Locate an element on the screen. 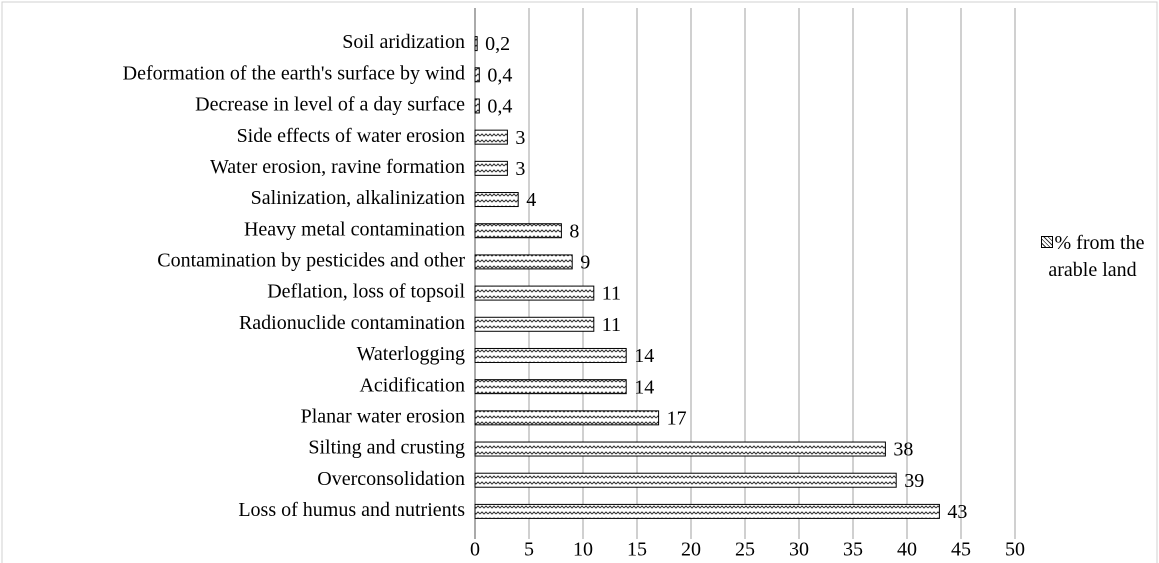 This screenshot has height=563, width=1159. y-tick-label: Radionuclide contamination is located at coordinates (352, 323).